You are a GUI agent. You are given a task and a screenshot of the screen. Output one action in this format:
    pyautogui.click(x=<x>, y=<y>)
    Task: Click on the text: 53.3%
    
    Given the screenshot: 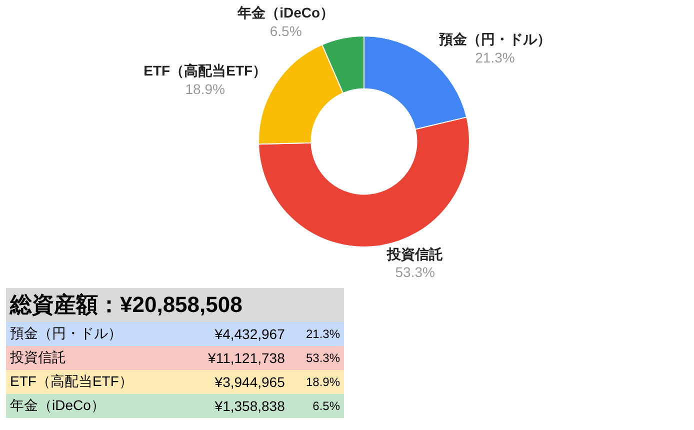 What is the action you would take?
    pyautogui.click(x=323, y=358)
    